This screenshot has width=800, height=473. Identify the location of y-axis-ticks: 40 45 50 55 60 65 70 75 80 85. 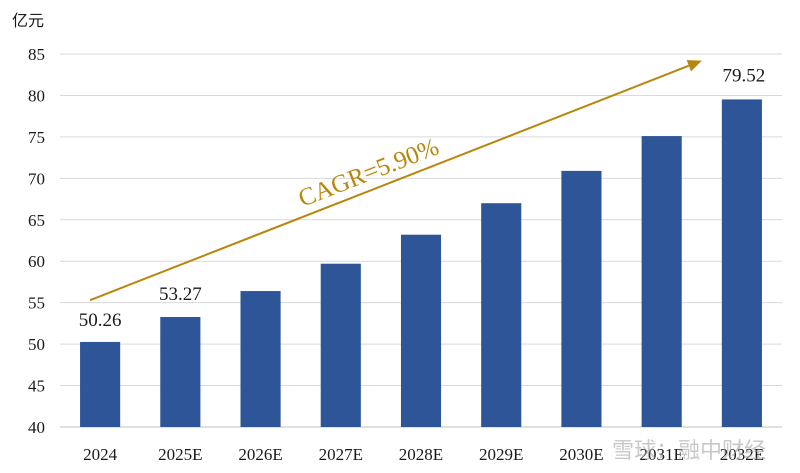
(36, 241).